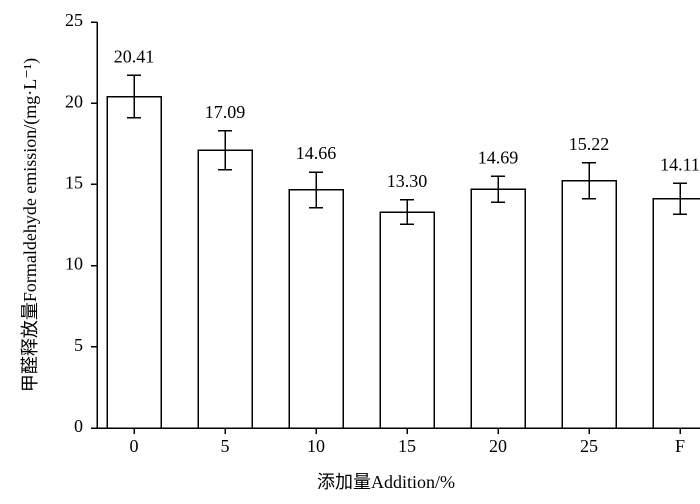 The image size is (700, 504). Describe the element at coordinates (680, 446) in the screenshot. I see `x-tick-label: F` at that location.